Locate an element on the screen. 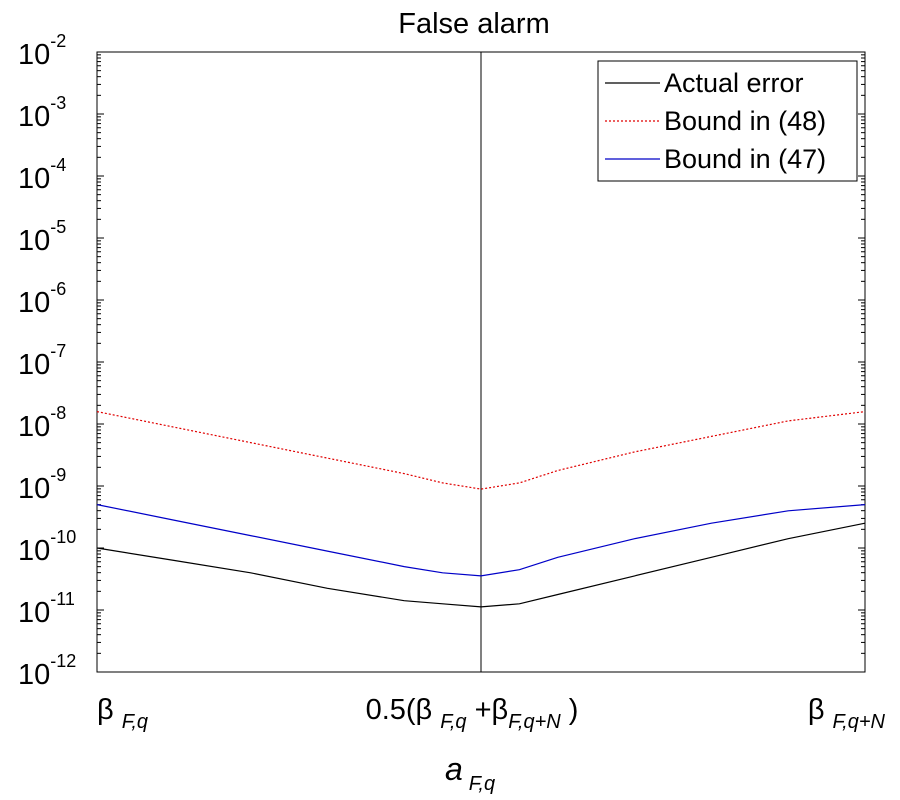 The height and width of the screenshot is (800, 900). x-tick-label-part: ) is located at coordinates (570, 710).